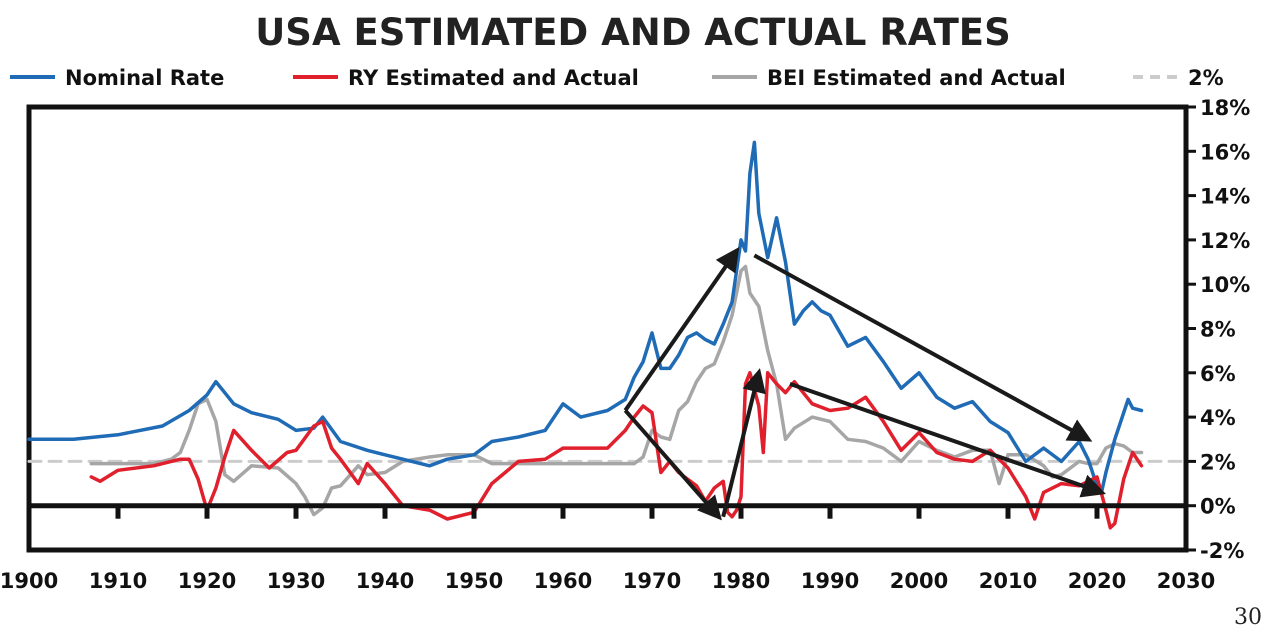 The height and width of the screenshot is (635, 1278). What do you see at coordinates (741, 581) in the screenshot?
I see `x-tick-label: 1980` at bounding box center [741, 581].